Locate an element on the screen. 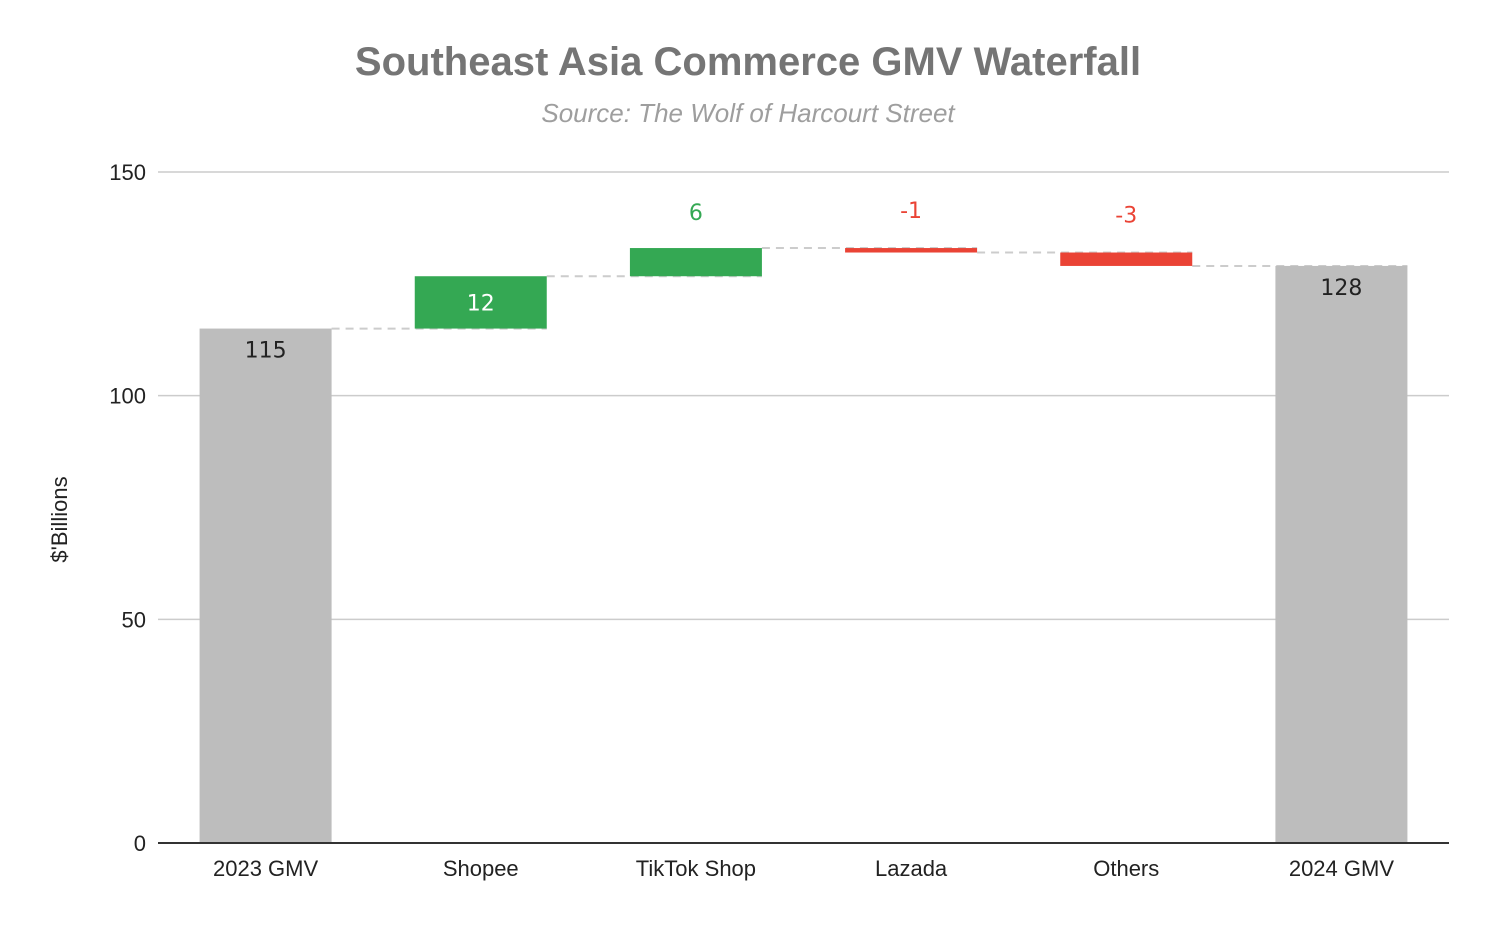 The height and width of the screenshot is (926, 1496). y-tick-label: 0 is located at coordinates (140, 843).